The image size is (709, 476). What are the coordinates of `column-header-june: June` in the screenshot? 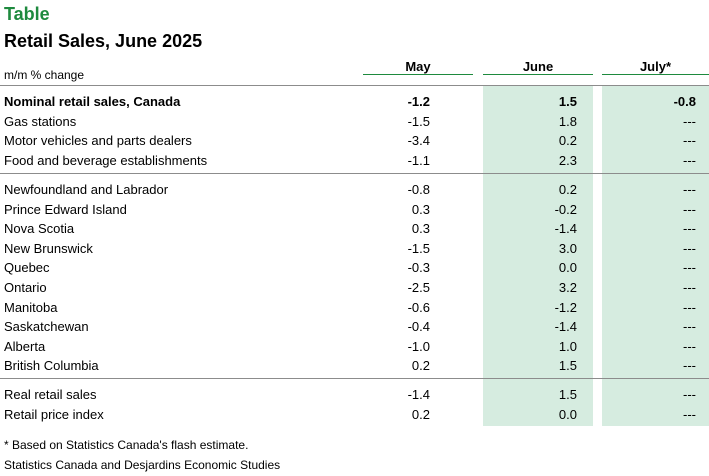 It's located at (538, 66).